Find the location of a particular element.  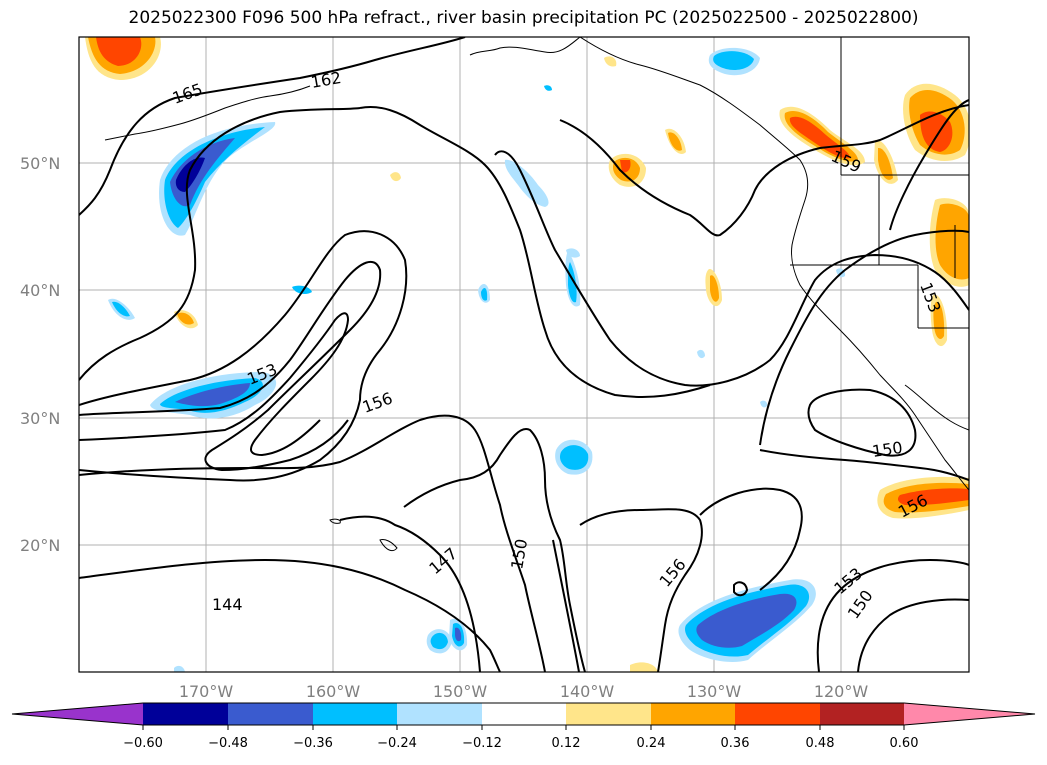

colorbar-tick-label: 0.12 is located at coordinates (566, 743).